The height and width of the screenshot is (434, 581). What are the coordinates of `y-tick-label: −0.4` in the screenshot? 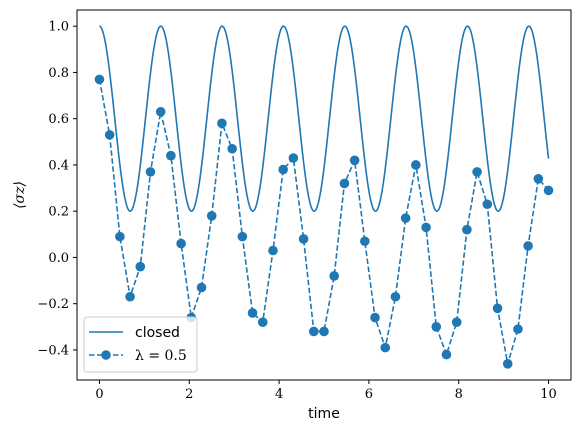 It's located at (53, 350).